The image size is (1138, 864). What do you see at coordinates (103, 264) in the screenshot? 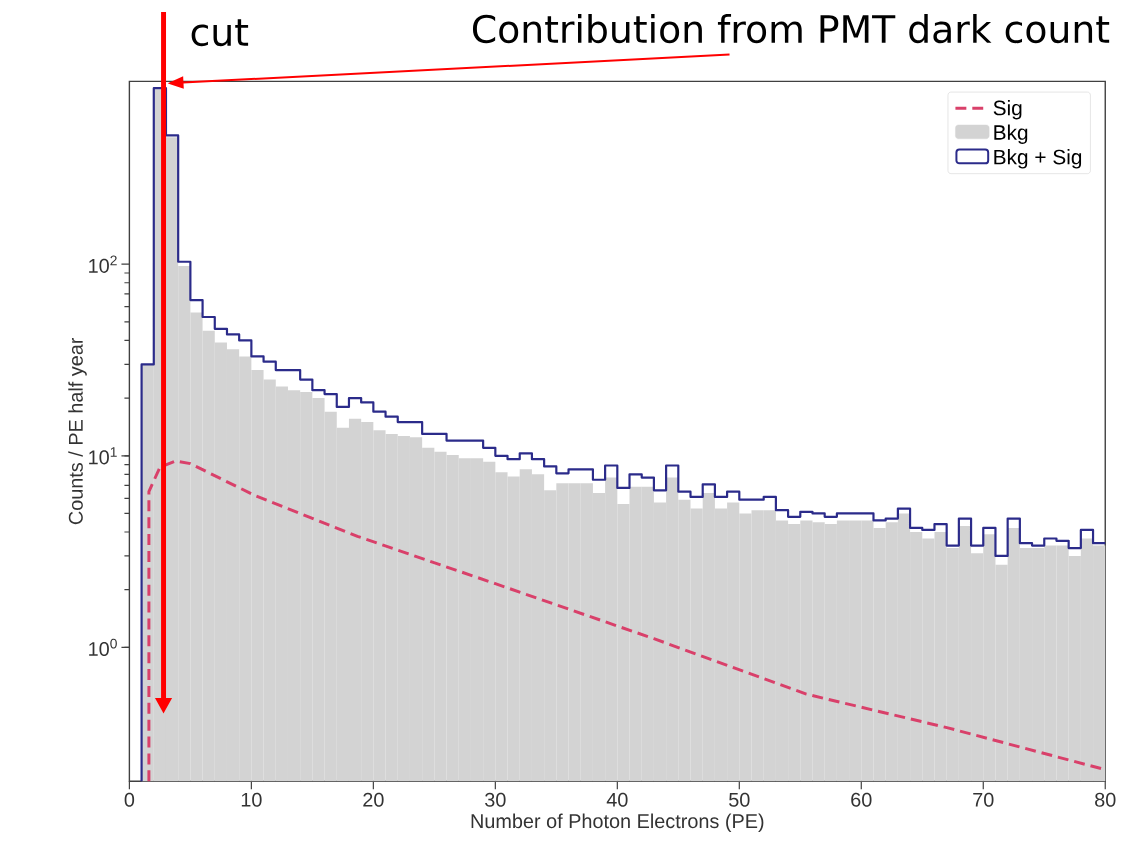
I see `y-tick-label: 10$^{2}$` at bounding box center [103, 264].